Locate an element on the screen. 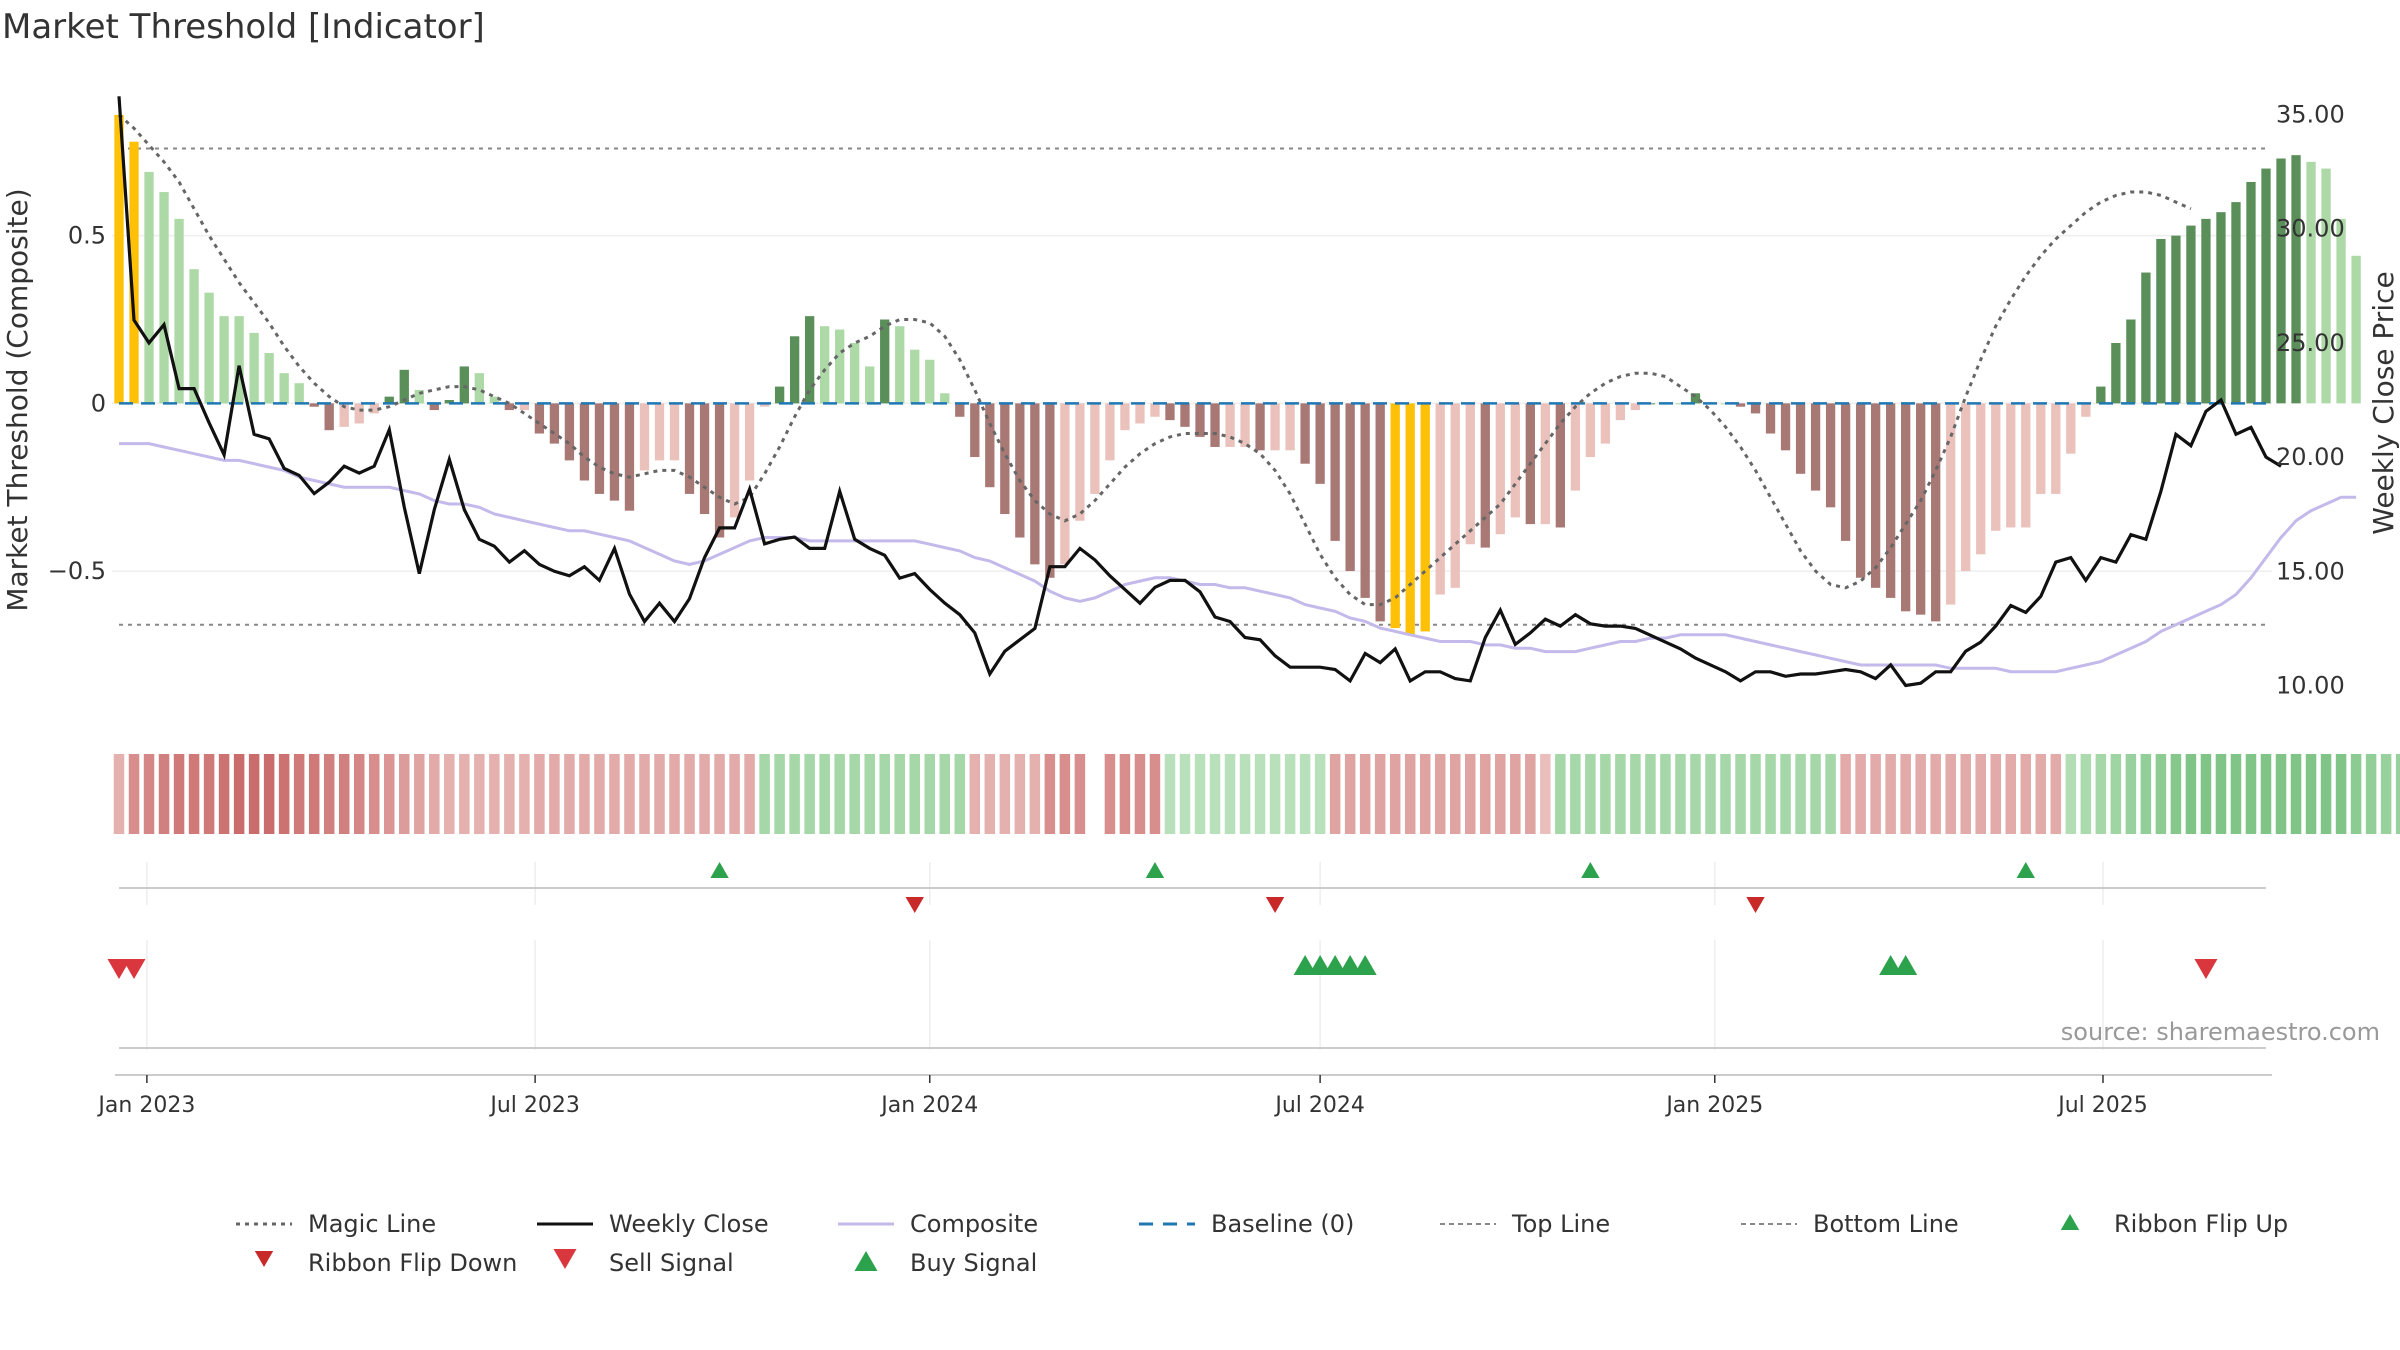 The width and height of the screenshot is (2400, 1350). legend-label-magic: Magic Line is located at coordinates (372, 1224).